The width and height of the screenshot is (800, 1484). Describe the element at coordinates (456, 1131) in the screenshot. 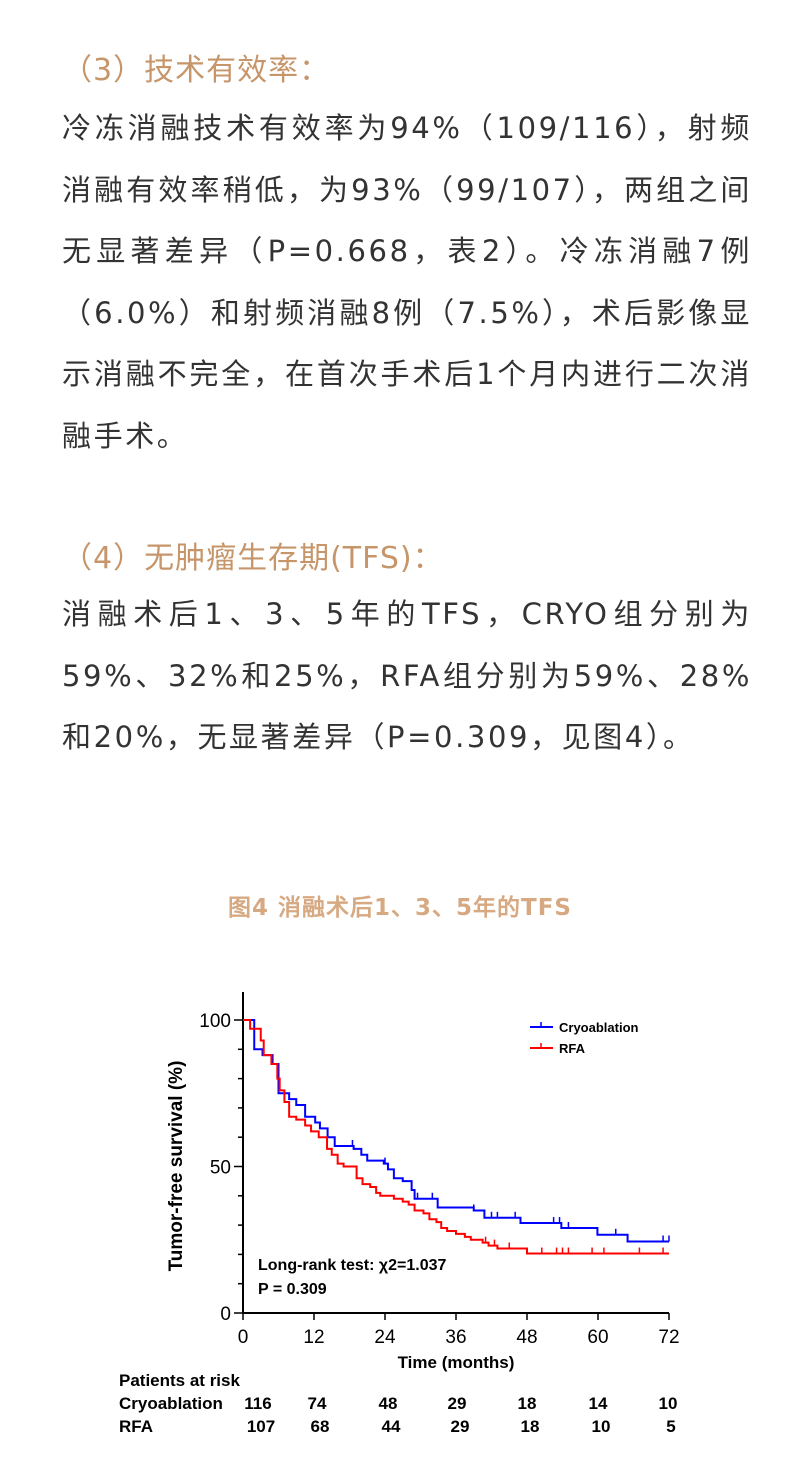

I see `km-curve-cryoablation` at that location.